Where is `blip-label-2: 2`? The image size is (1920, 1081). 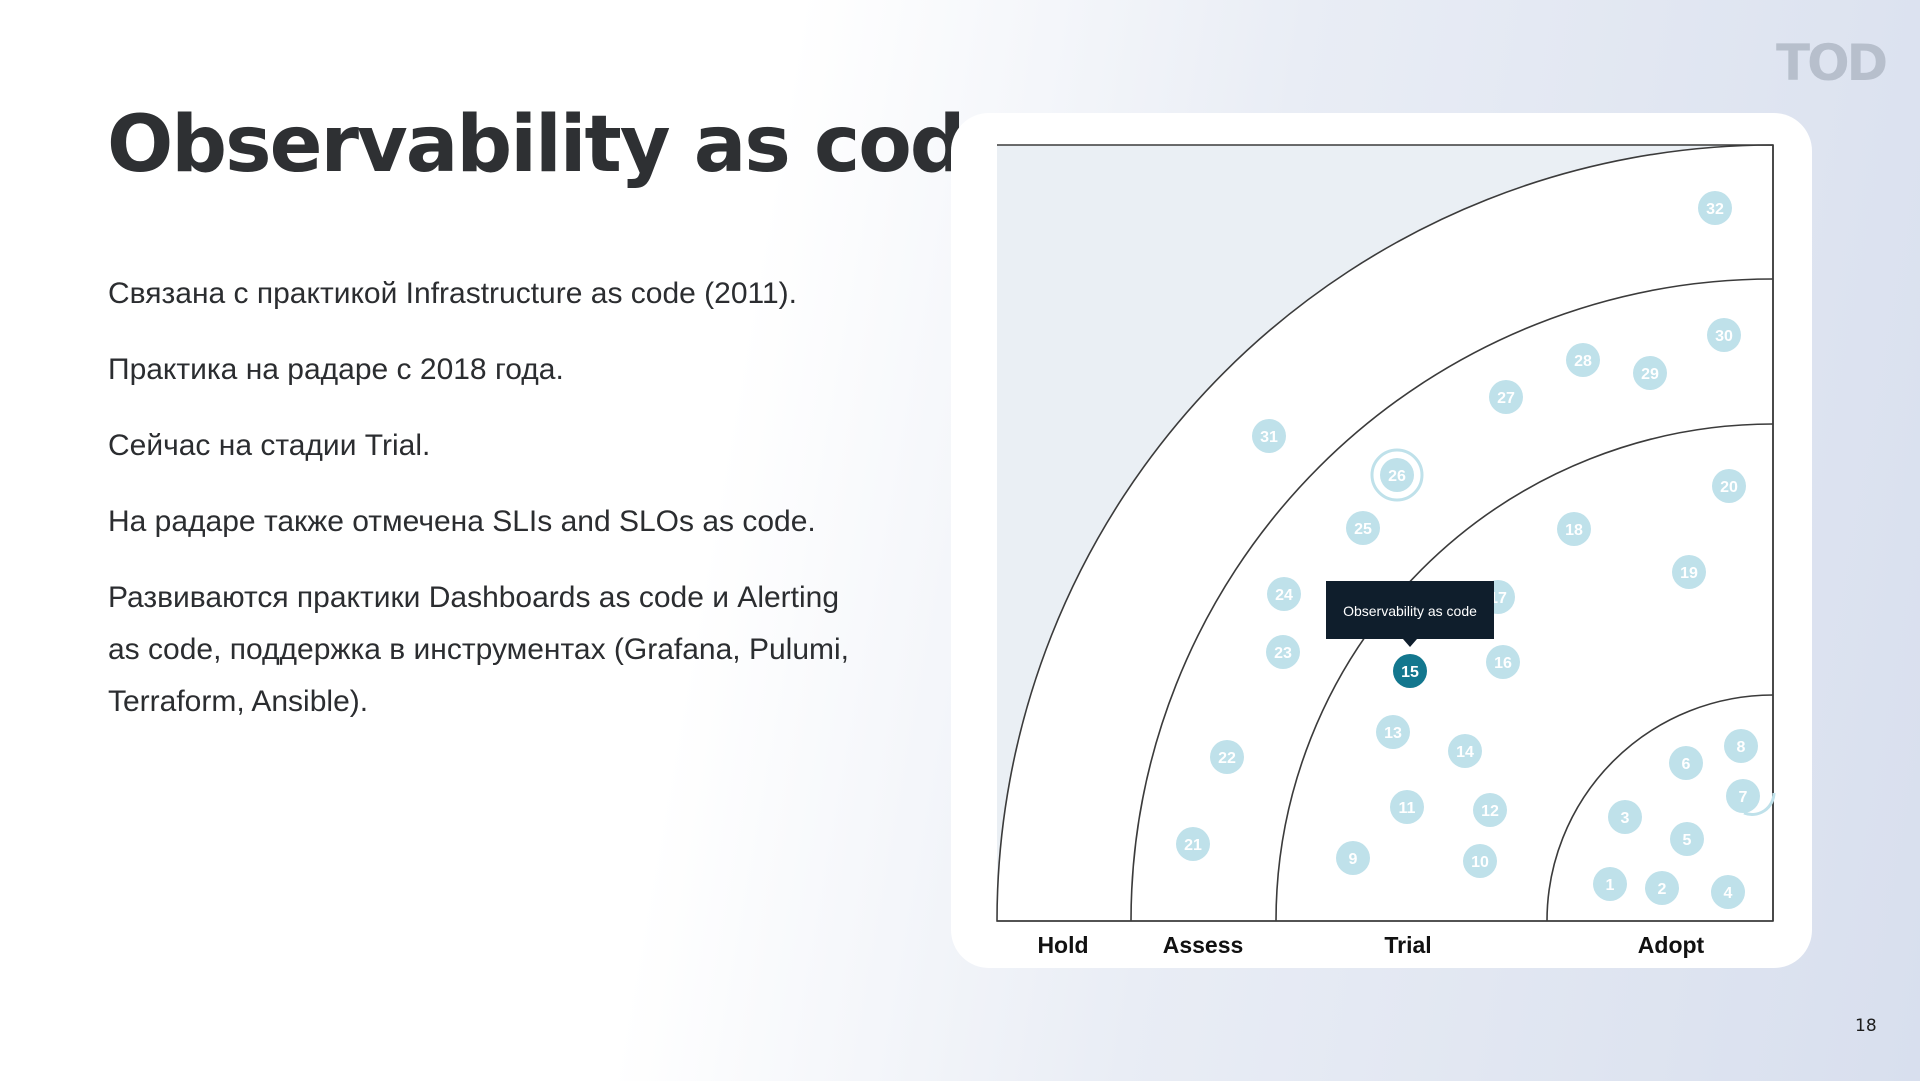 blip-label-2: 2 is located at coordinates (1662, 889).